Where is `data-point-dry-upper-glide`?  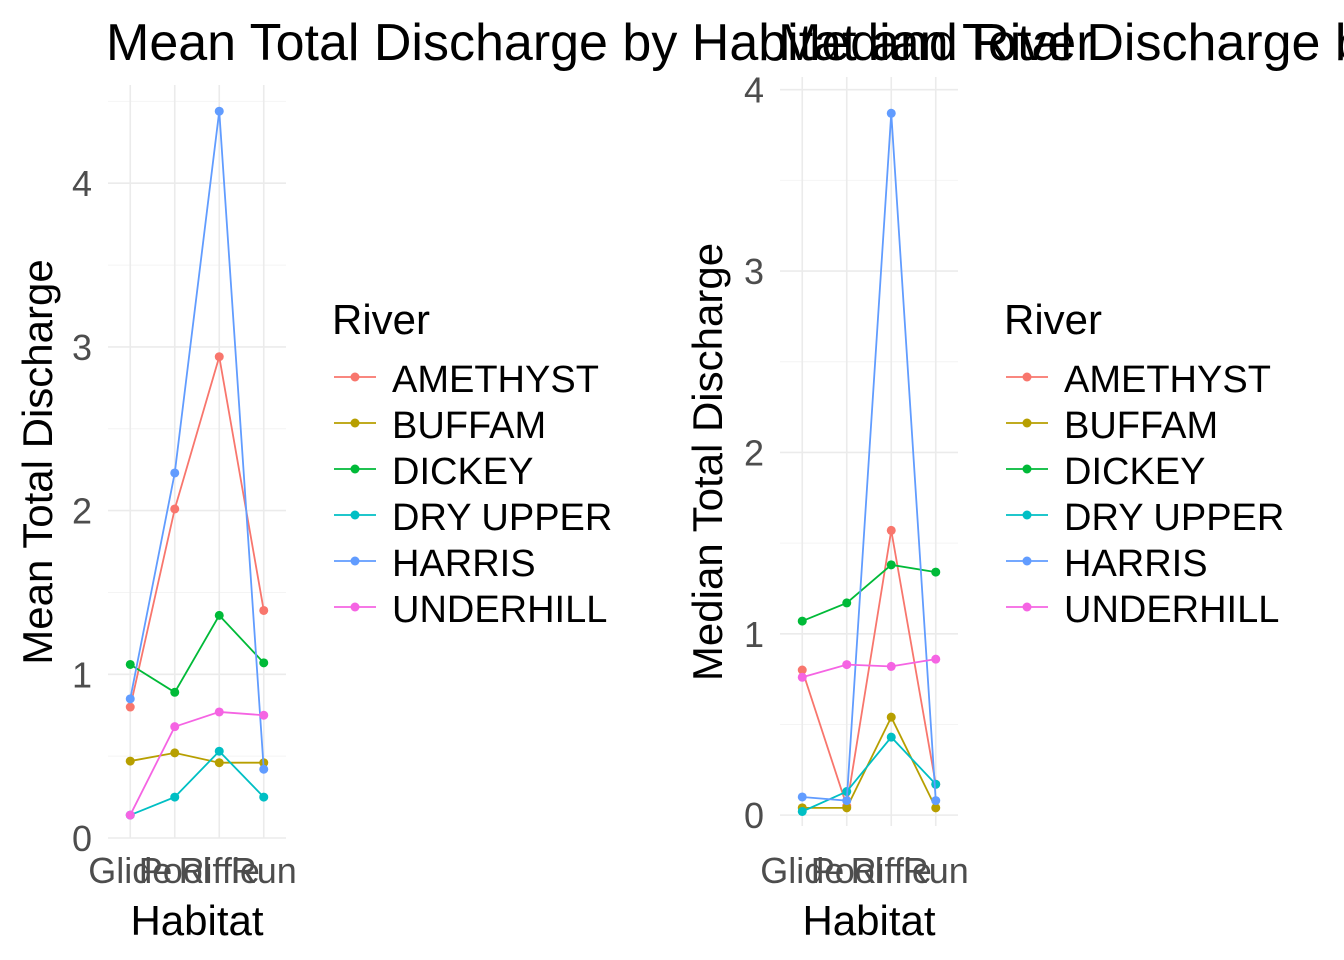
data-point-dry-upper-glide is located at coordinates (802, 811).